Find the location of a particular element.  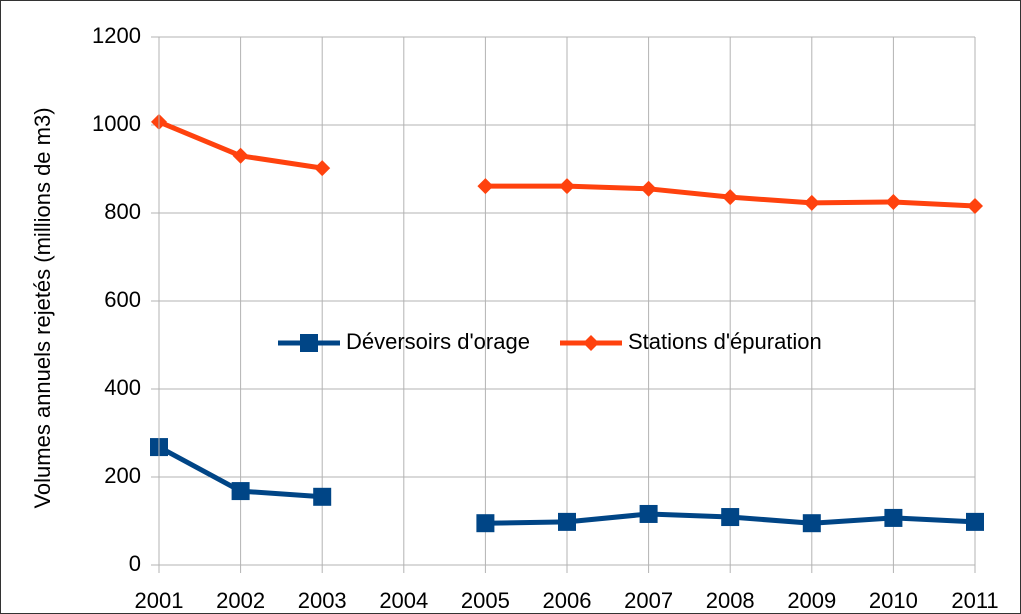

x-tick-label: 2006 is located at coordinates (567, 600).